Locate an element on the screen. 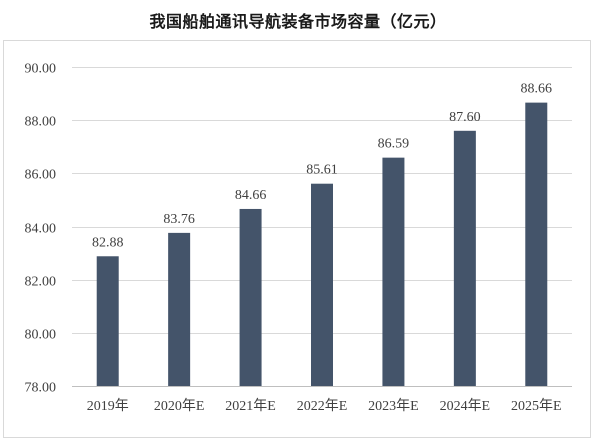  y-tick-label: 88.00 is located at coordinates (41, 122).